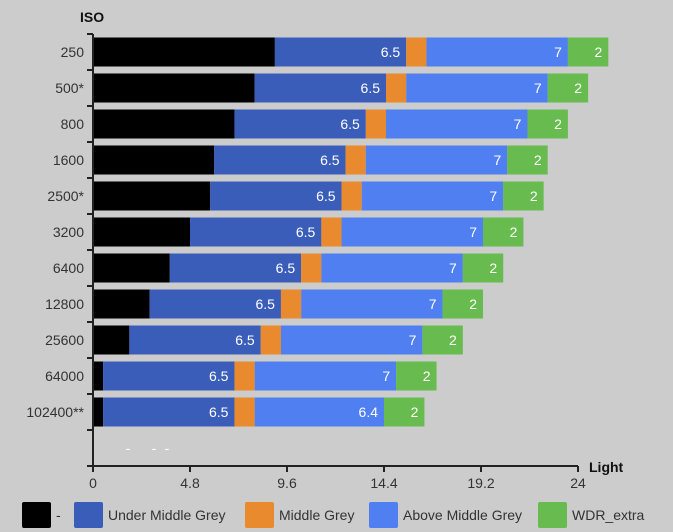  I want to click on y-tick-label: 25600, so click(64, 340).